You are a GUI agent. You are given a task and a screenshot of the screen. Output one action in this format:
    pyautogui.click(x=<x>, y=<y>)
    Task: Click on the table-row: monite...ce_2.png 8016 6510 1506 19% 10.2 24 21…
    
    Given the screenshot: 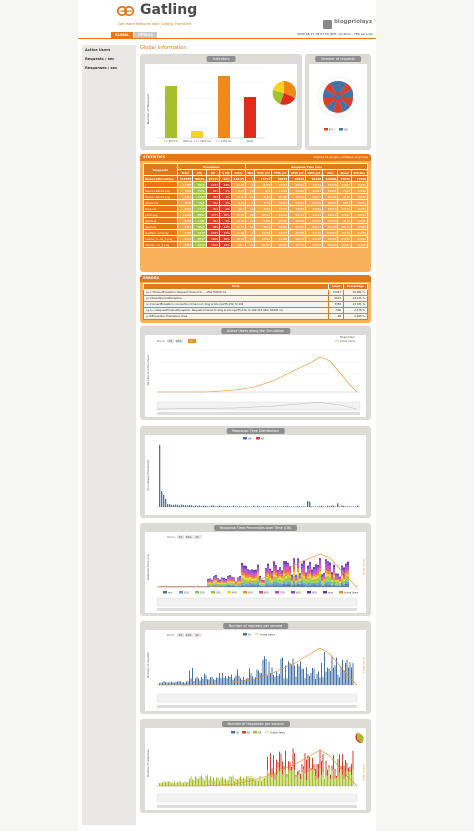 What is the action you would take?
    pyautogui.click(x=256, y=244)
    